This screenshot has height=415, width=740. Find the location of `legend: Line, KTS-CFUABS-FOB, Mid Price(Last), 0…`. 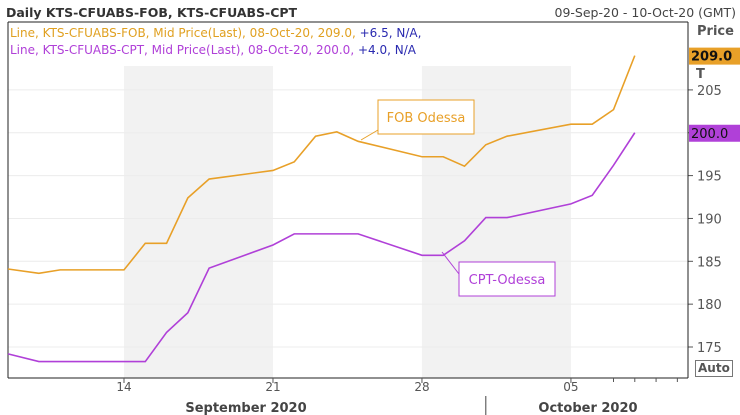

legend: Line, KTS-CFUABS-FOB, Mid Price(Last), 0… is located at coordinates (215, 42).